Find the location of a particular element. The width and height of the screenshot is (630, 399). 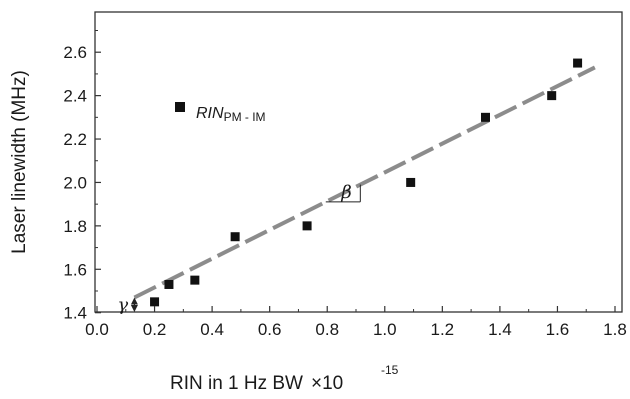

intercept-arrowhead-bottom is located at coordinates (134, 308).